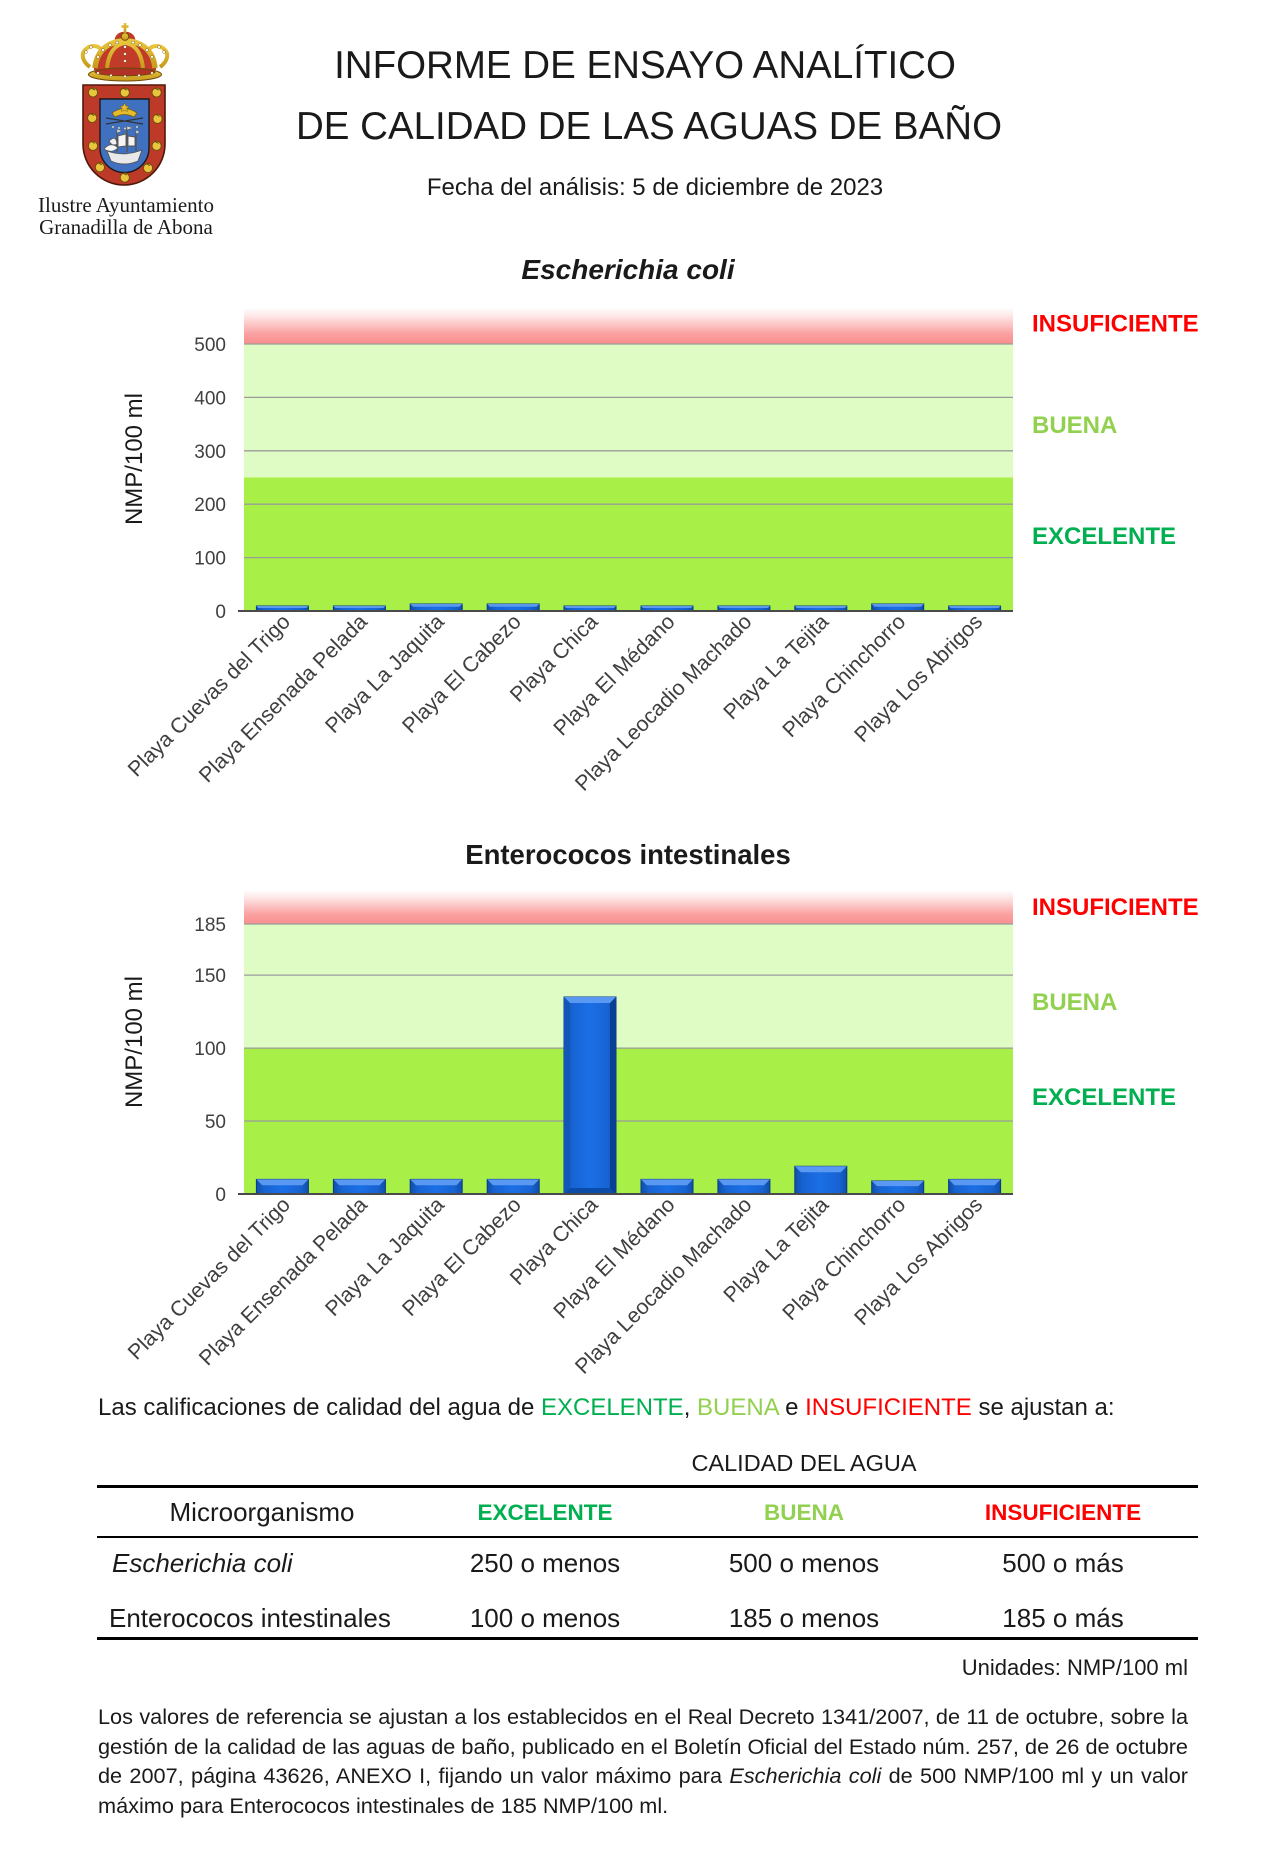 The image size is (1280, 1849). I want to click on svg-text: Granadilla de Abona, so click(126, 227).